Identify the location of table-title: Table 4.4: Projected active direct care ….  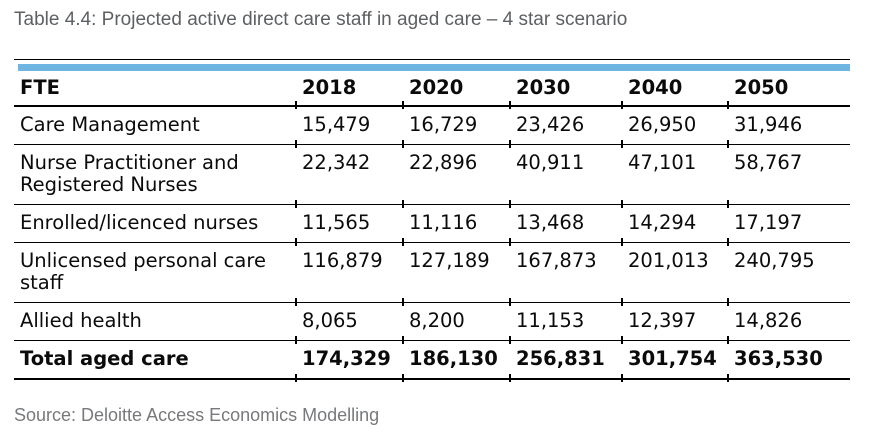
(321, 19).